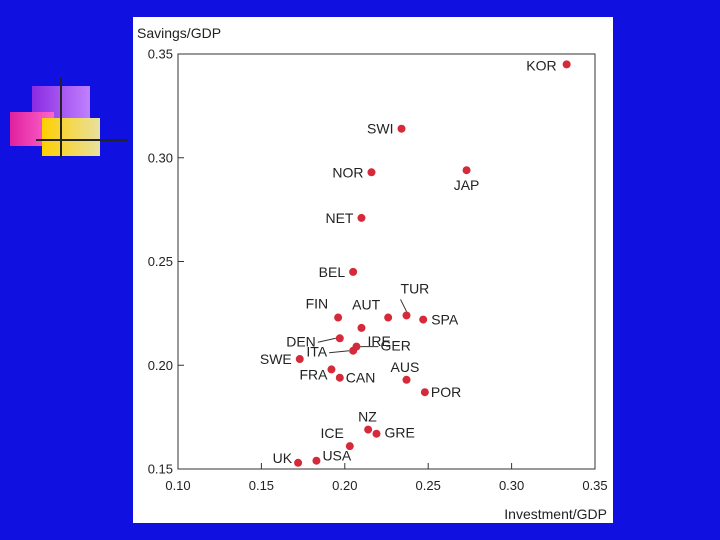  What do you see at coordinates (356, 346) in the screenshot?
I see `data-point-ger` at bounding box center [356, 346].